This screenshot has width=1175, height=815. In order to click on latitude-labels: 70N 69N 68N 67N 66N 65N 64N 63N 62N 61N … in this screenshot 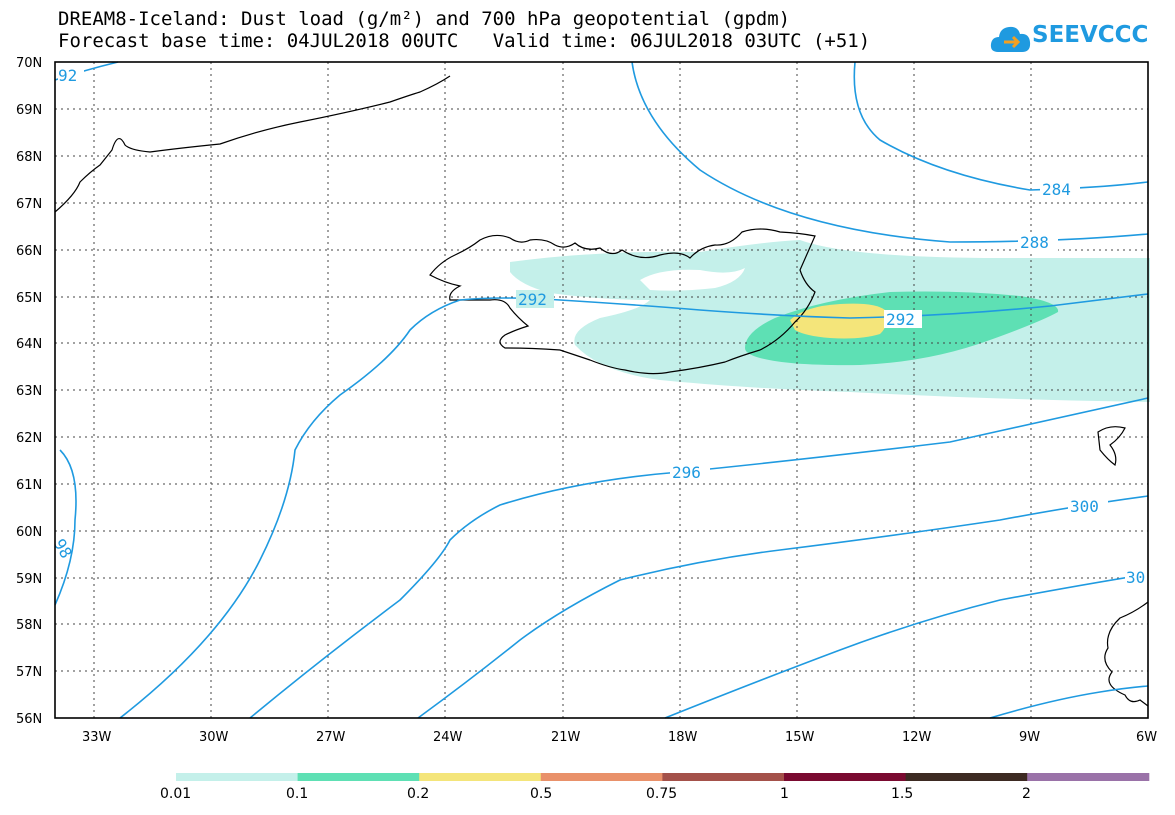, I will do `click(29, 391)`.